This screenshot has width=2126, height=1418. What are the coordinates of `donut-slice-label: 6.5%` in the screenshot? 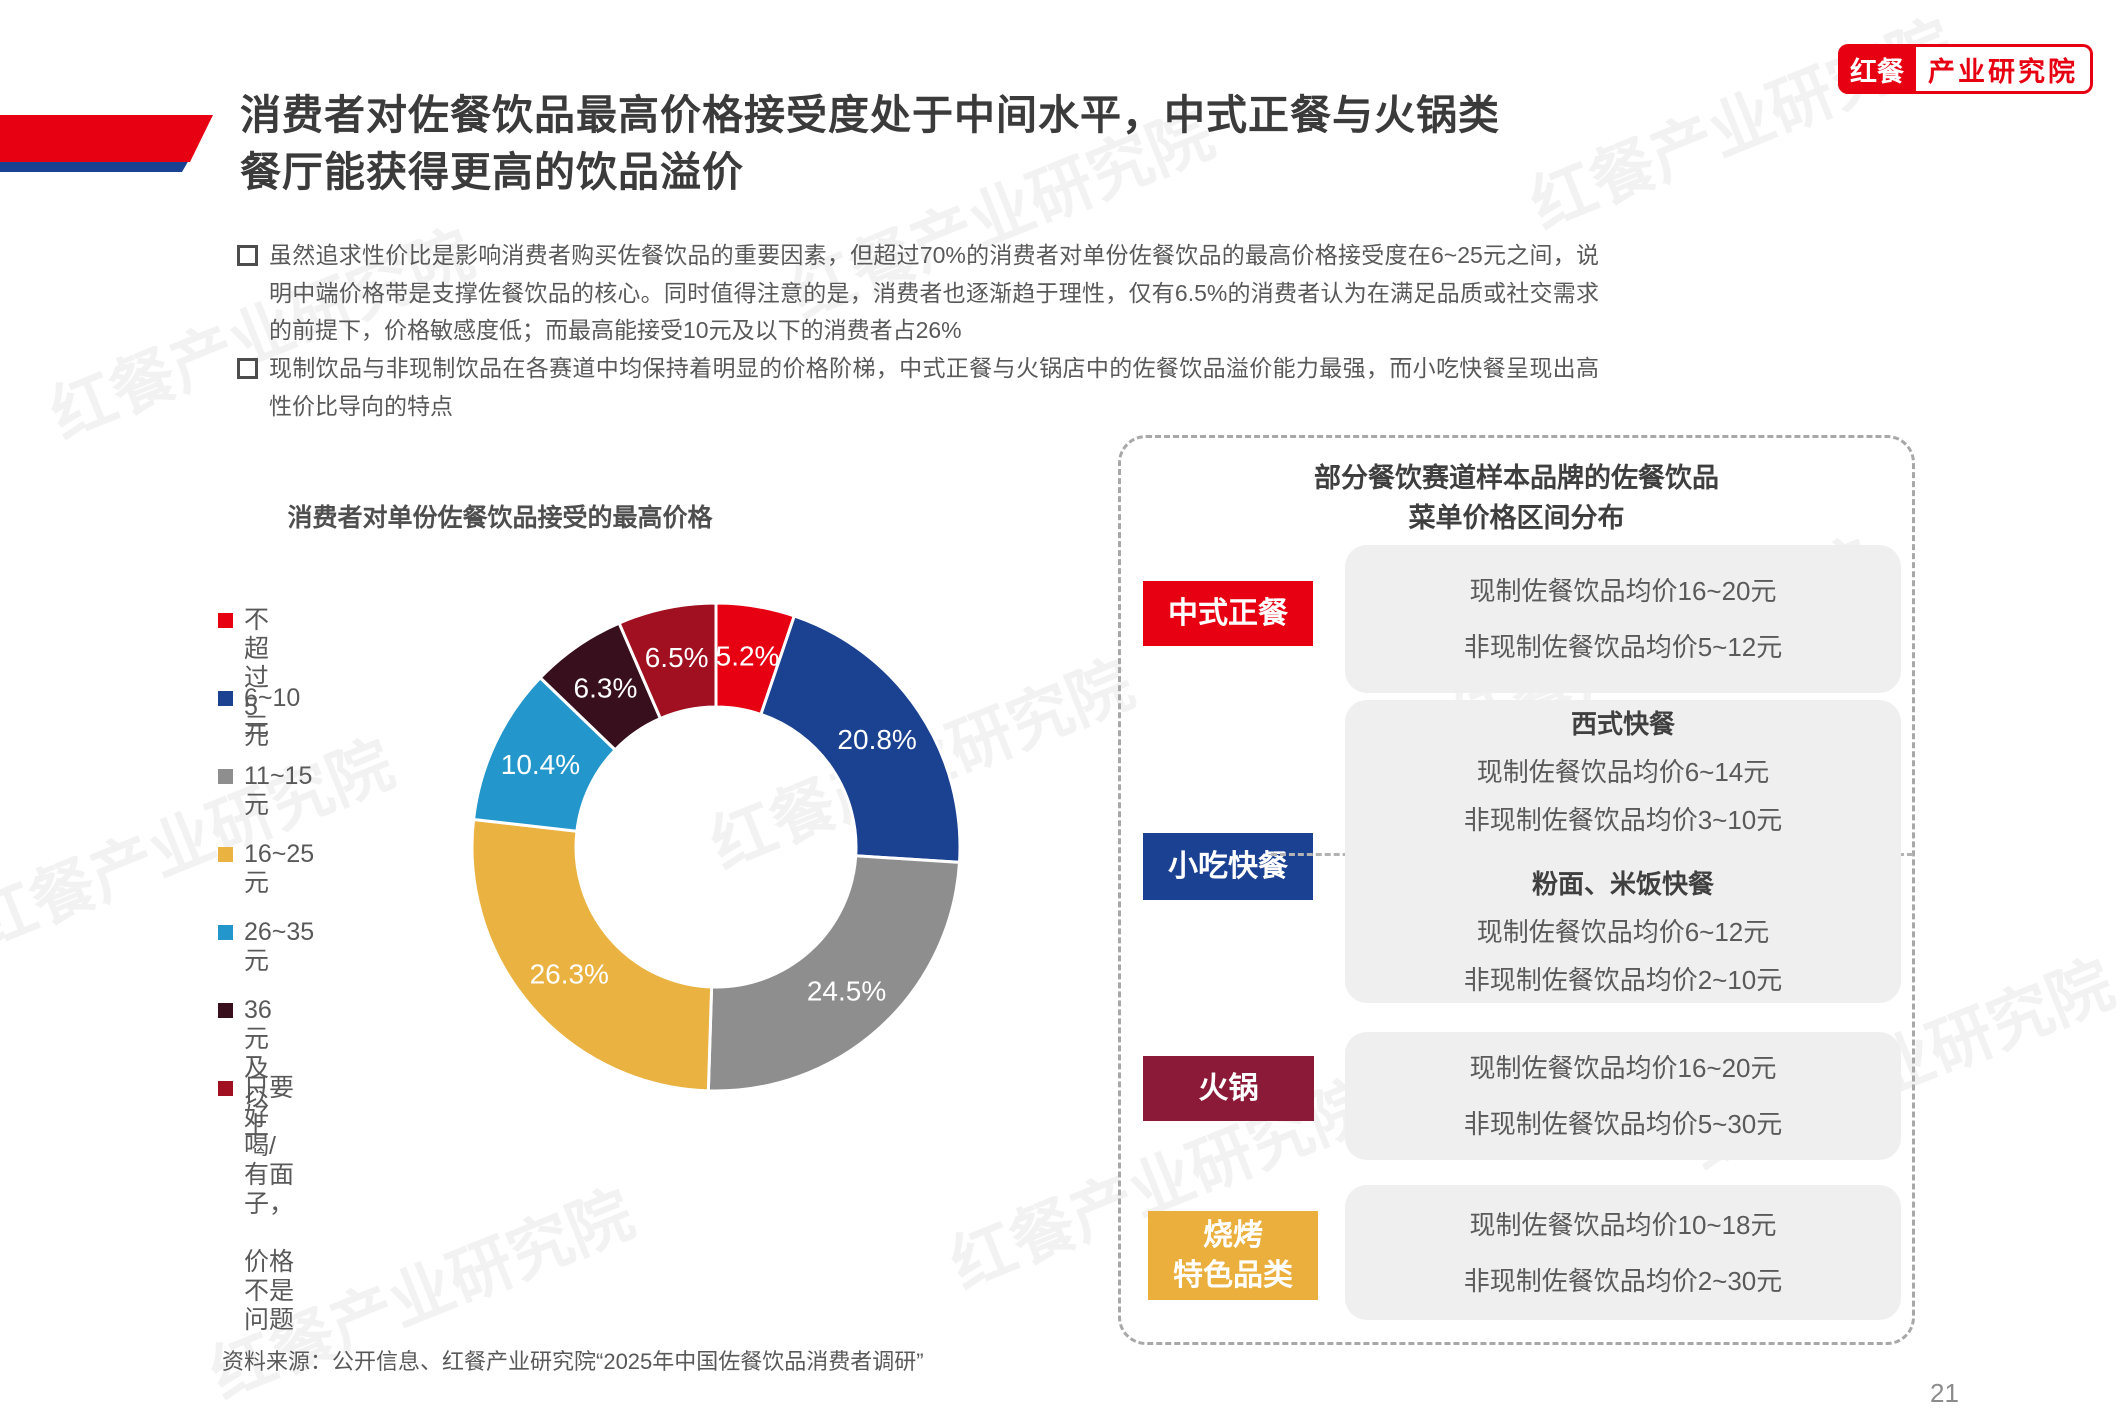 It's located at (677, 657).